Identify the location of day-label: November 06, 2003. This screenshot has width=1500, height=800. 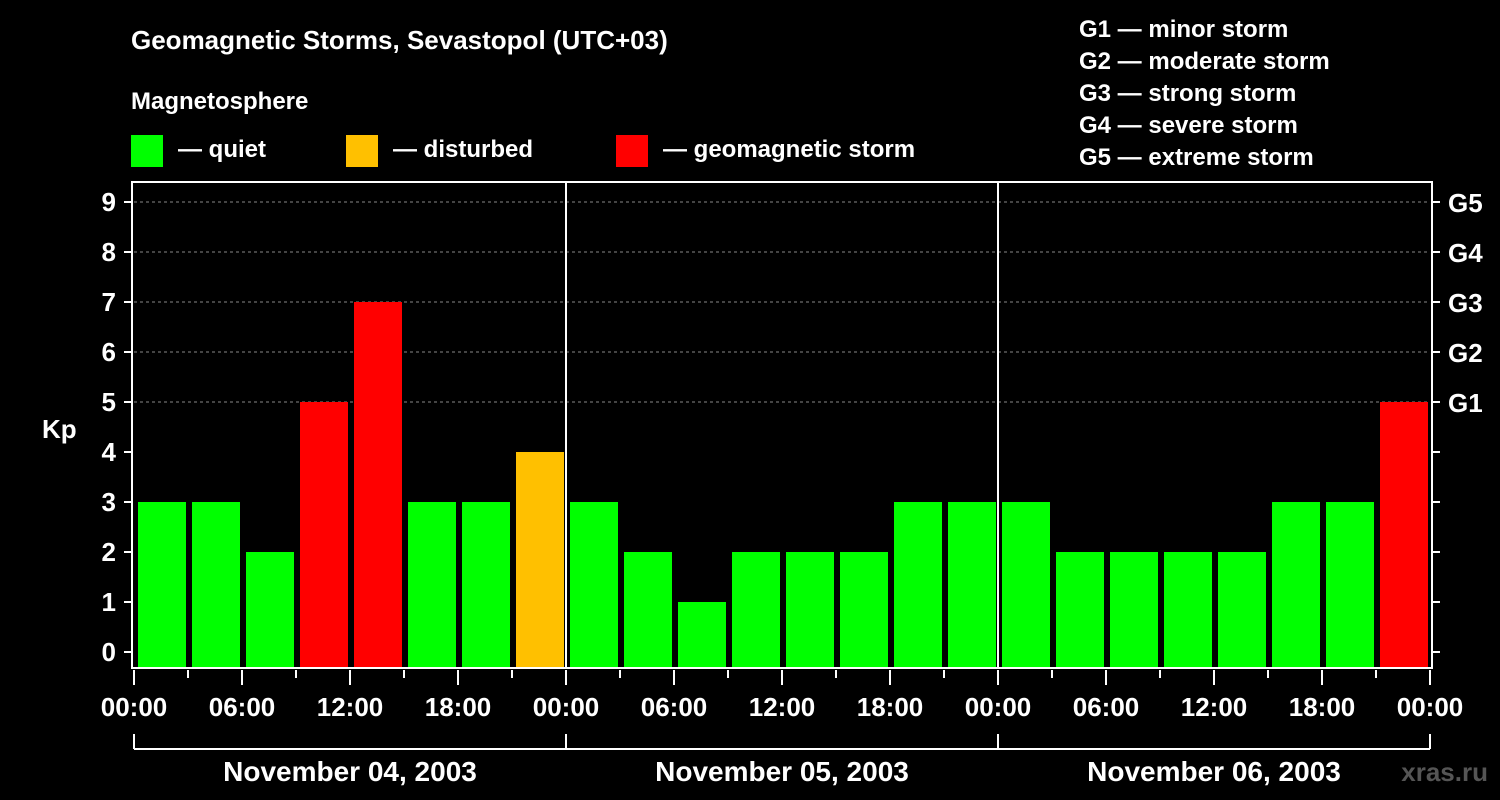
(1214, 771).